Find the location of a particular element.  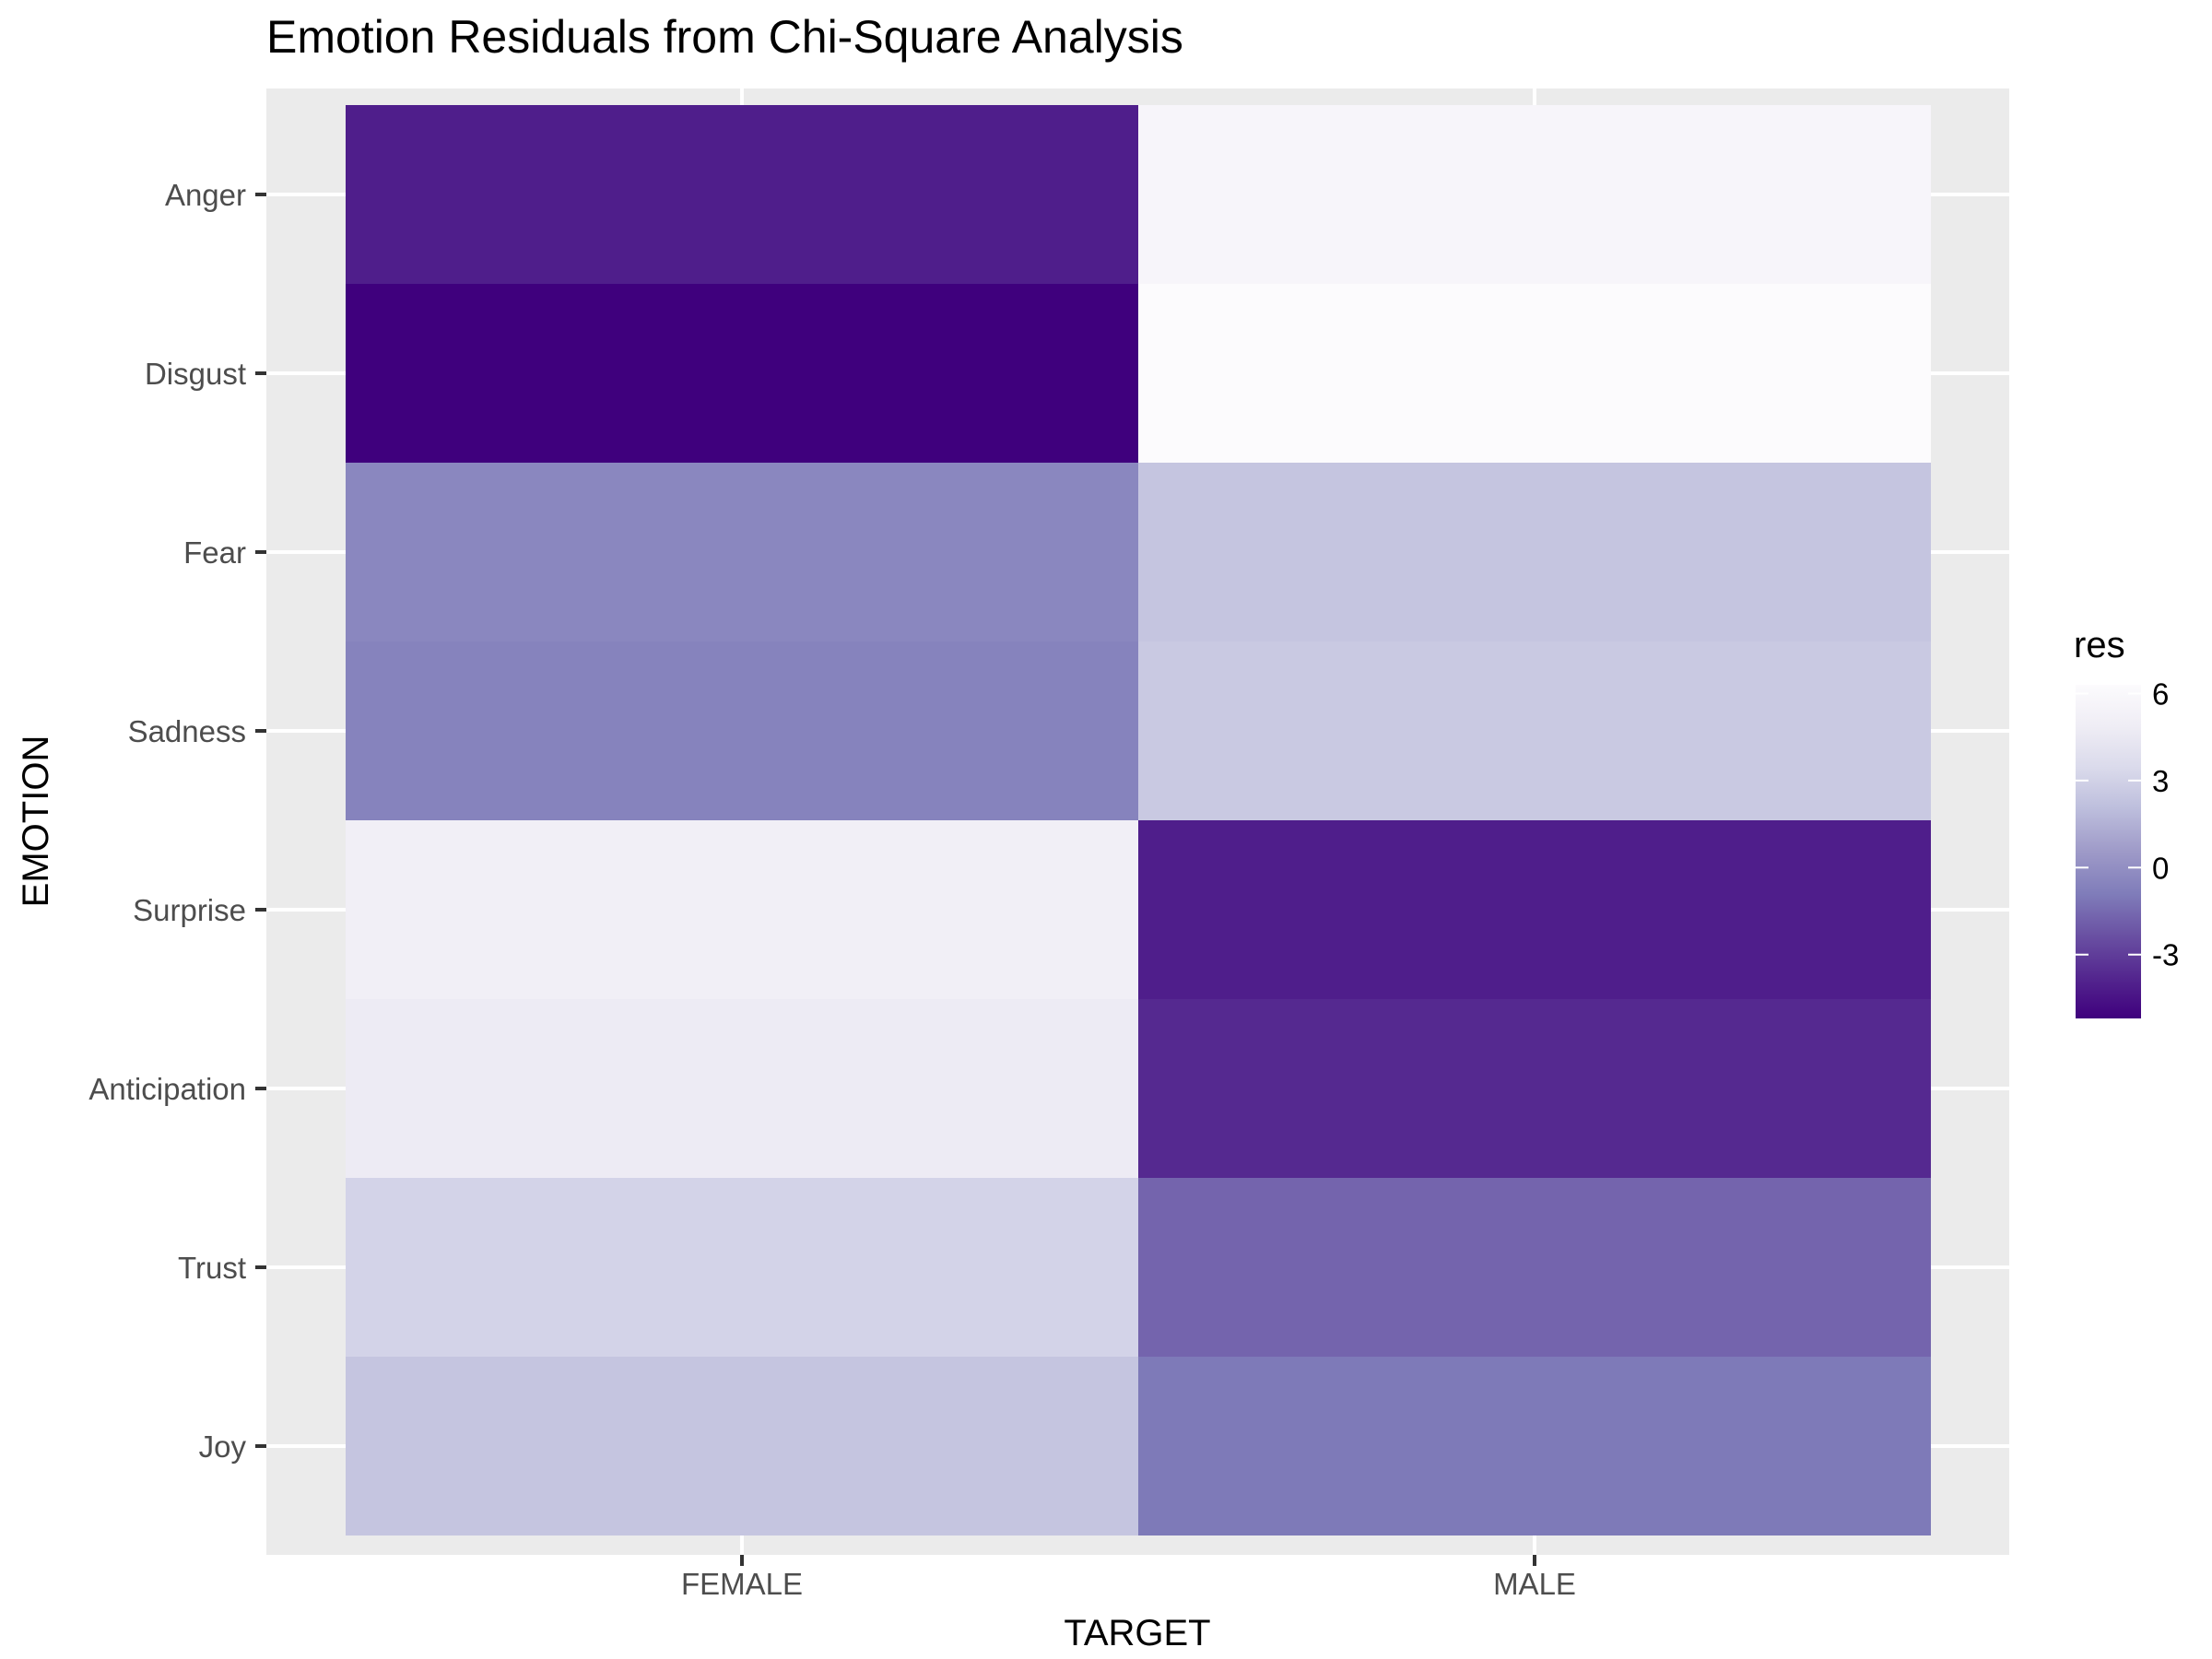

heatmap-cell-female-sadness is located at coordinates (742, 730).